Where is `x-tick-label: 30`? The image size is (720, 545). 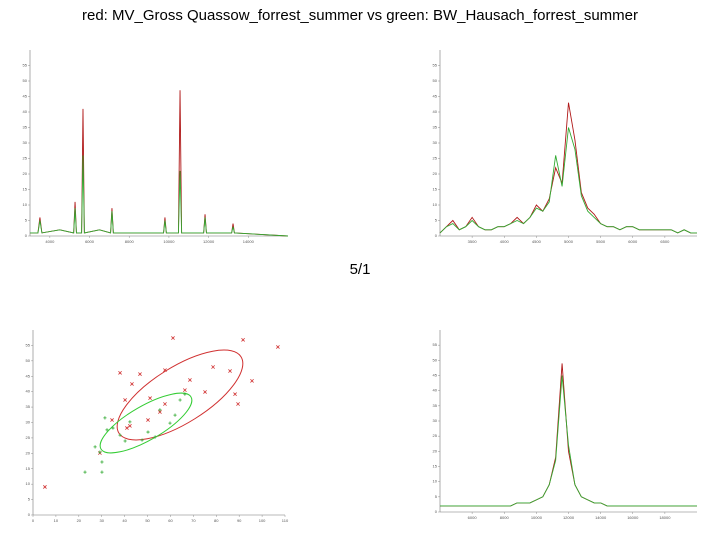
x-tick-label: 30 is located at coordinates (102, 520).